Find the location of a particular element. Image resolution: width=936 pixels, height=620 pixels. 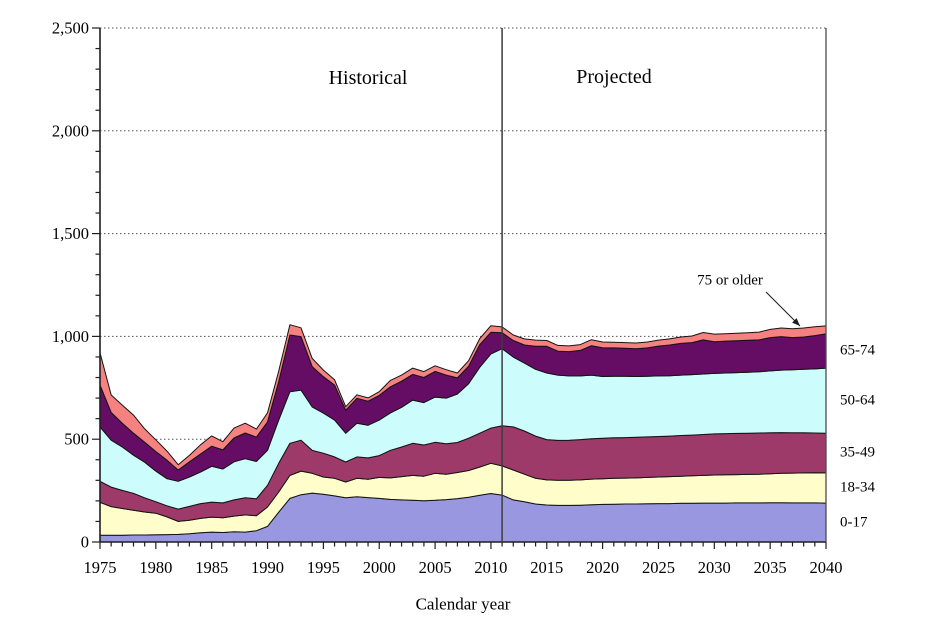

x-tick-label-2040: 2040 is located at coordinates (826, 567).